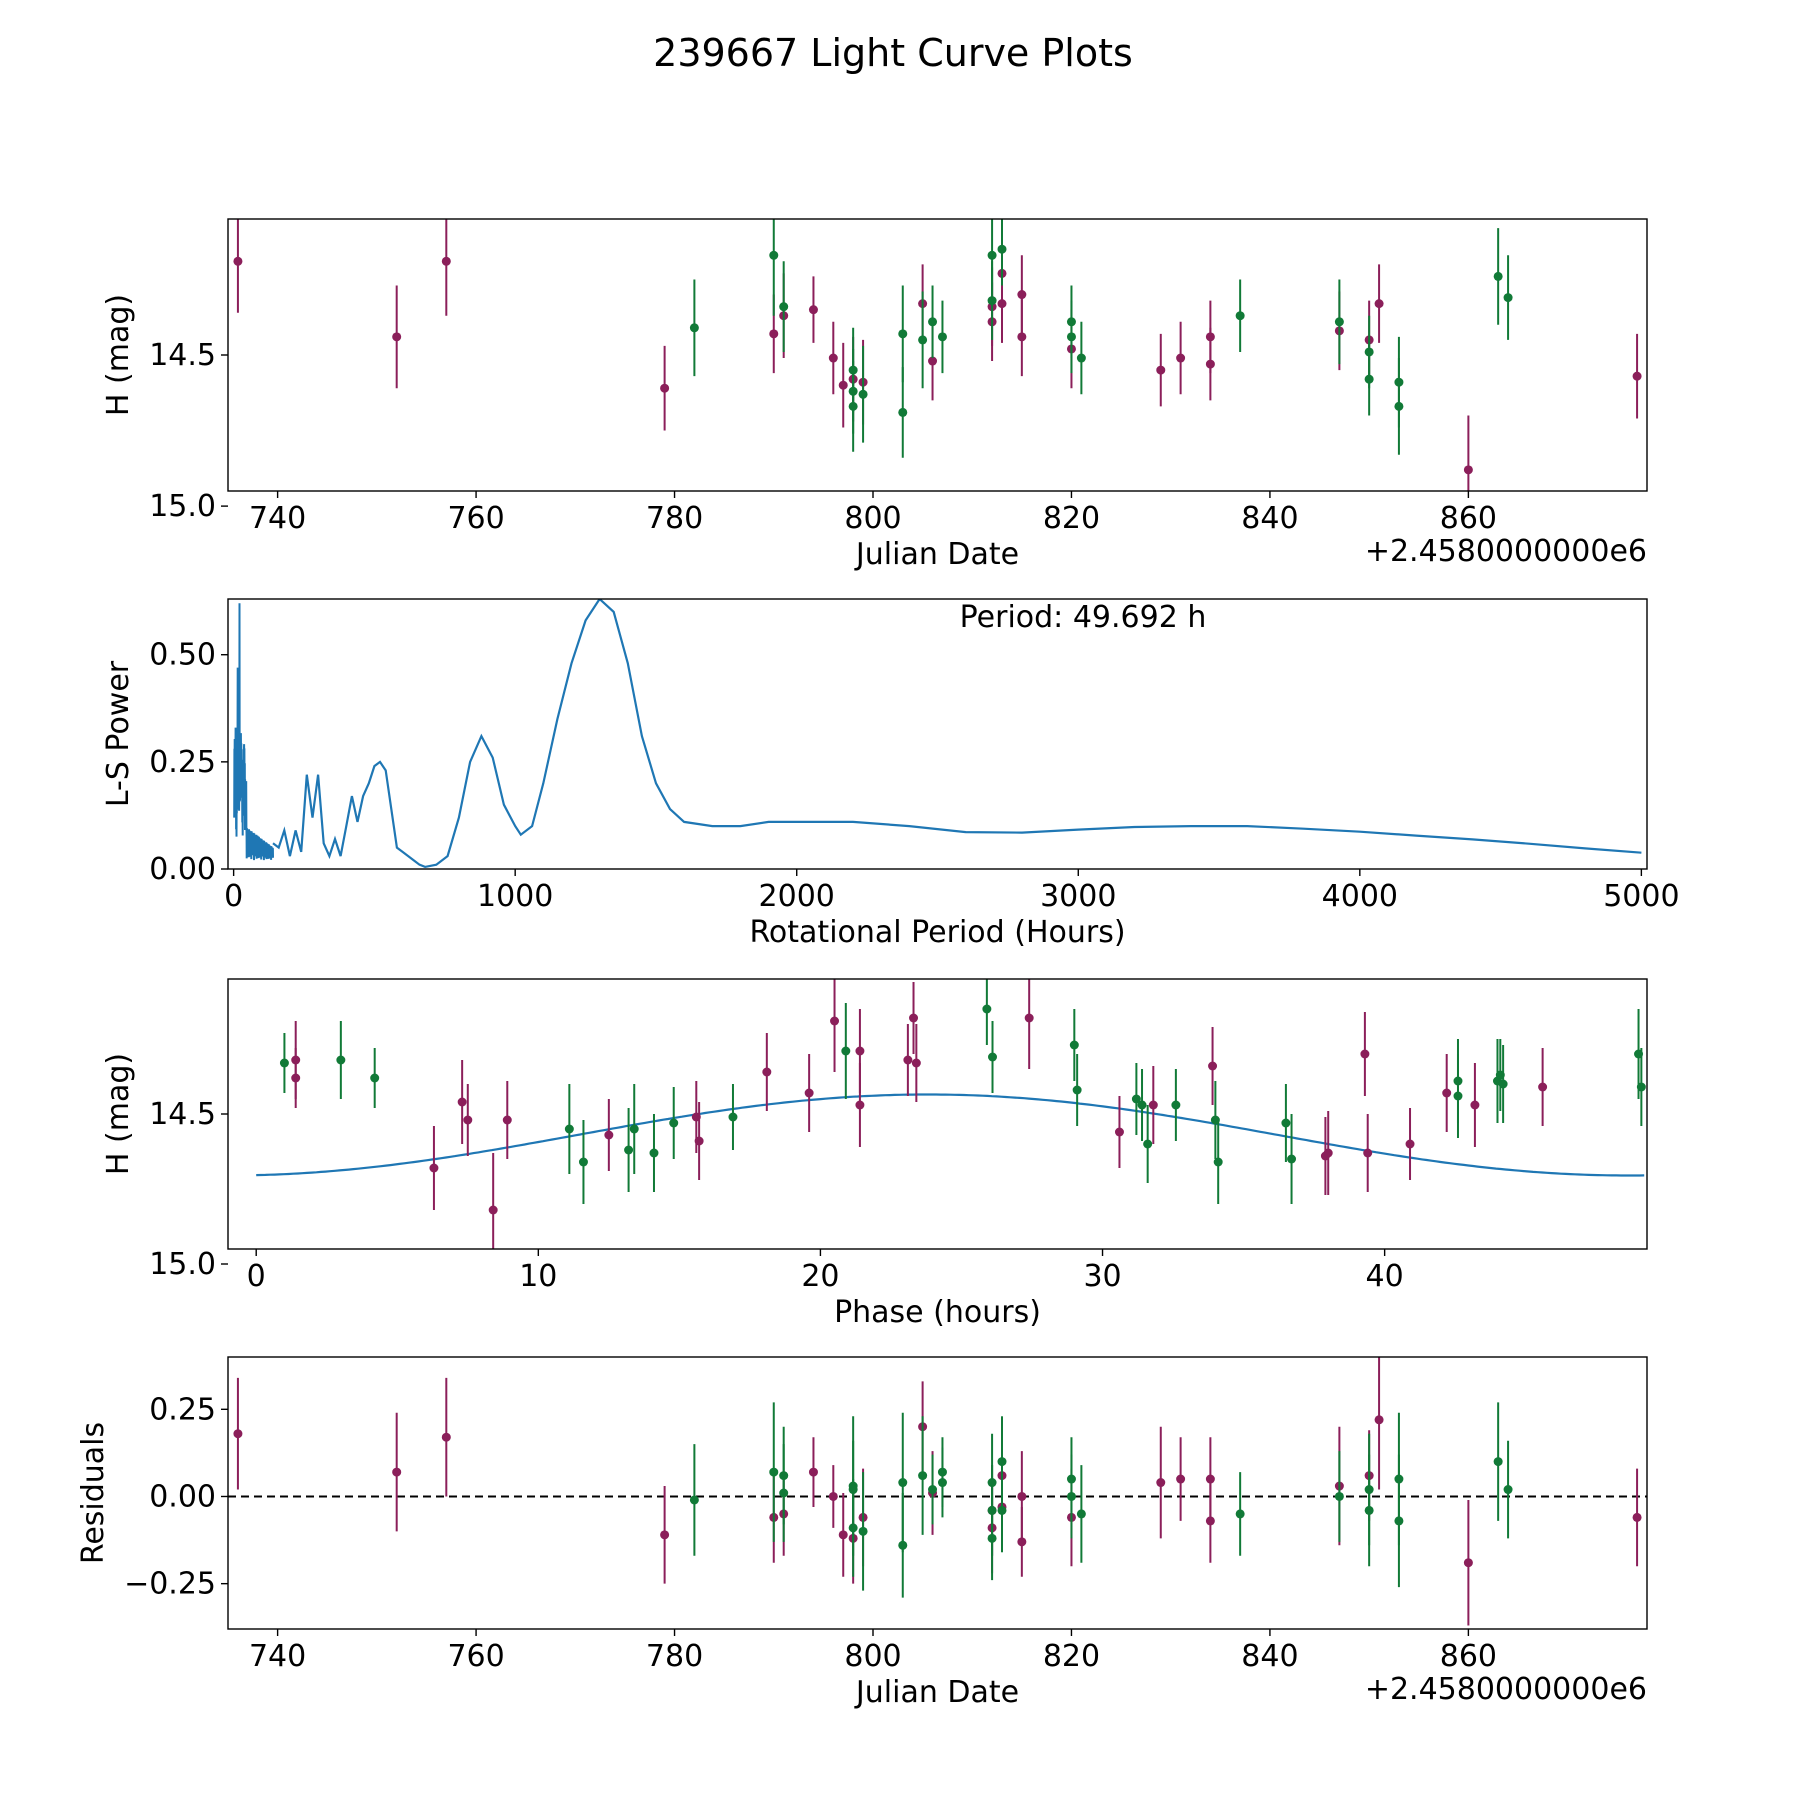  Describe the element at coordinates (118, 1114) in the screenshot. I see `phased-y-label: H (mag)` at that location.